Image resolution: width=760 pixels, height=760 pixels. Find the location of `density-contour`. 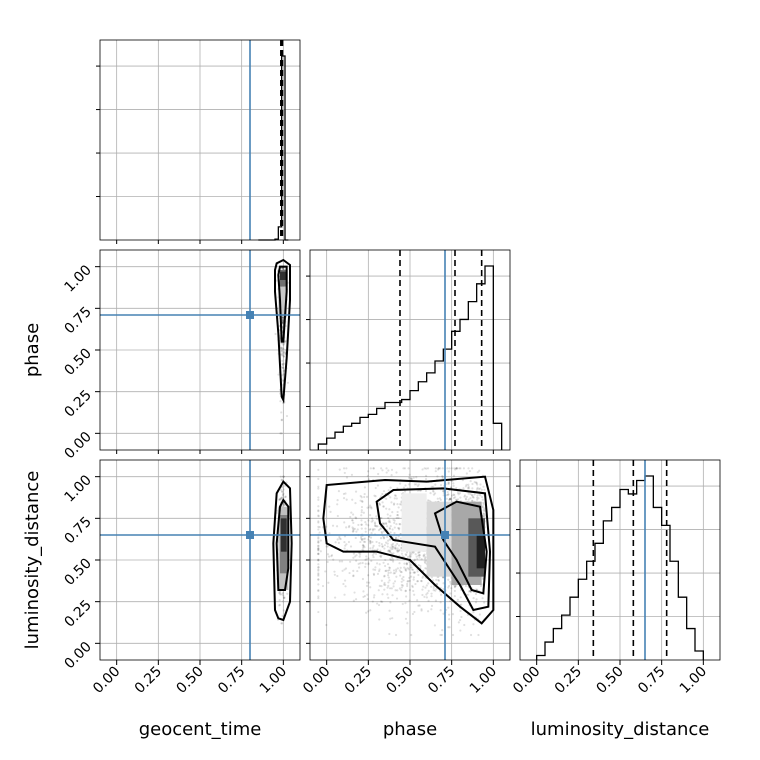

density-contour is located at coordinates (282, 551).